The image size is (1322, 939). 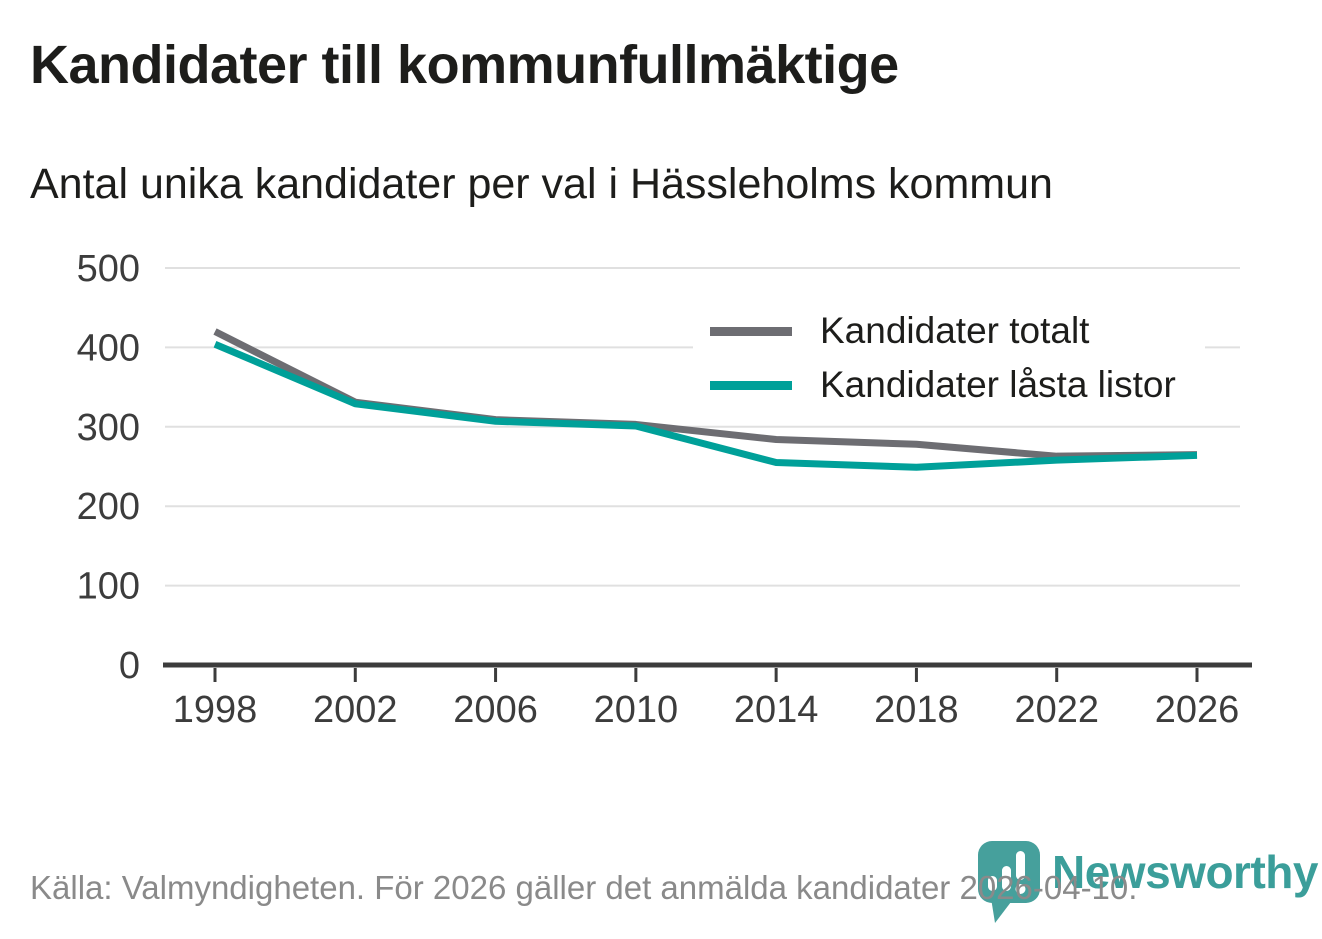 I want to click on legend-item-locked-lists: Kandidater låsta listor, so click(x=949, y=385).